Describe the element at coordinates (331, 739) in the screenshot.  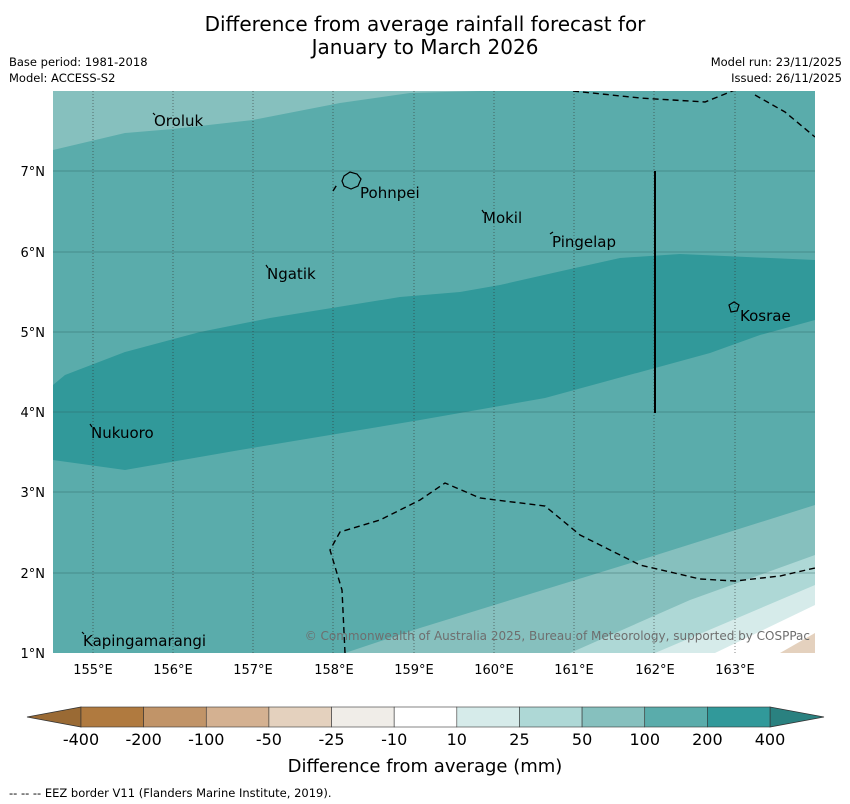
I see `colorbar-tick-label: -25` at that location.